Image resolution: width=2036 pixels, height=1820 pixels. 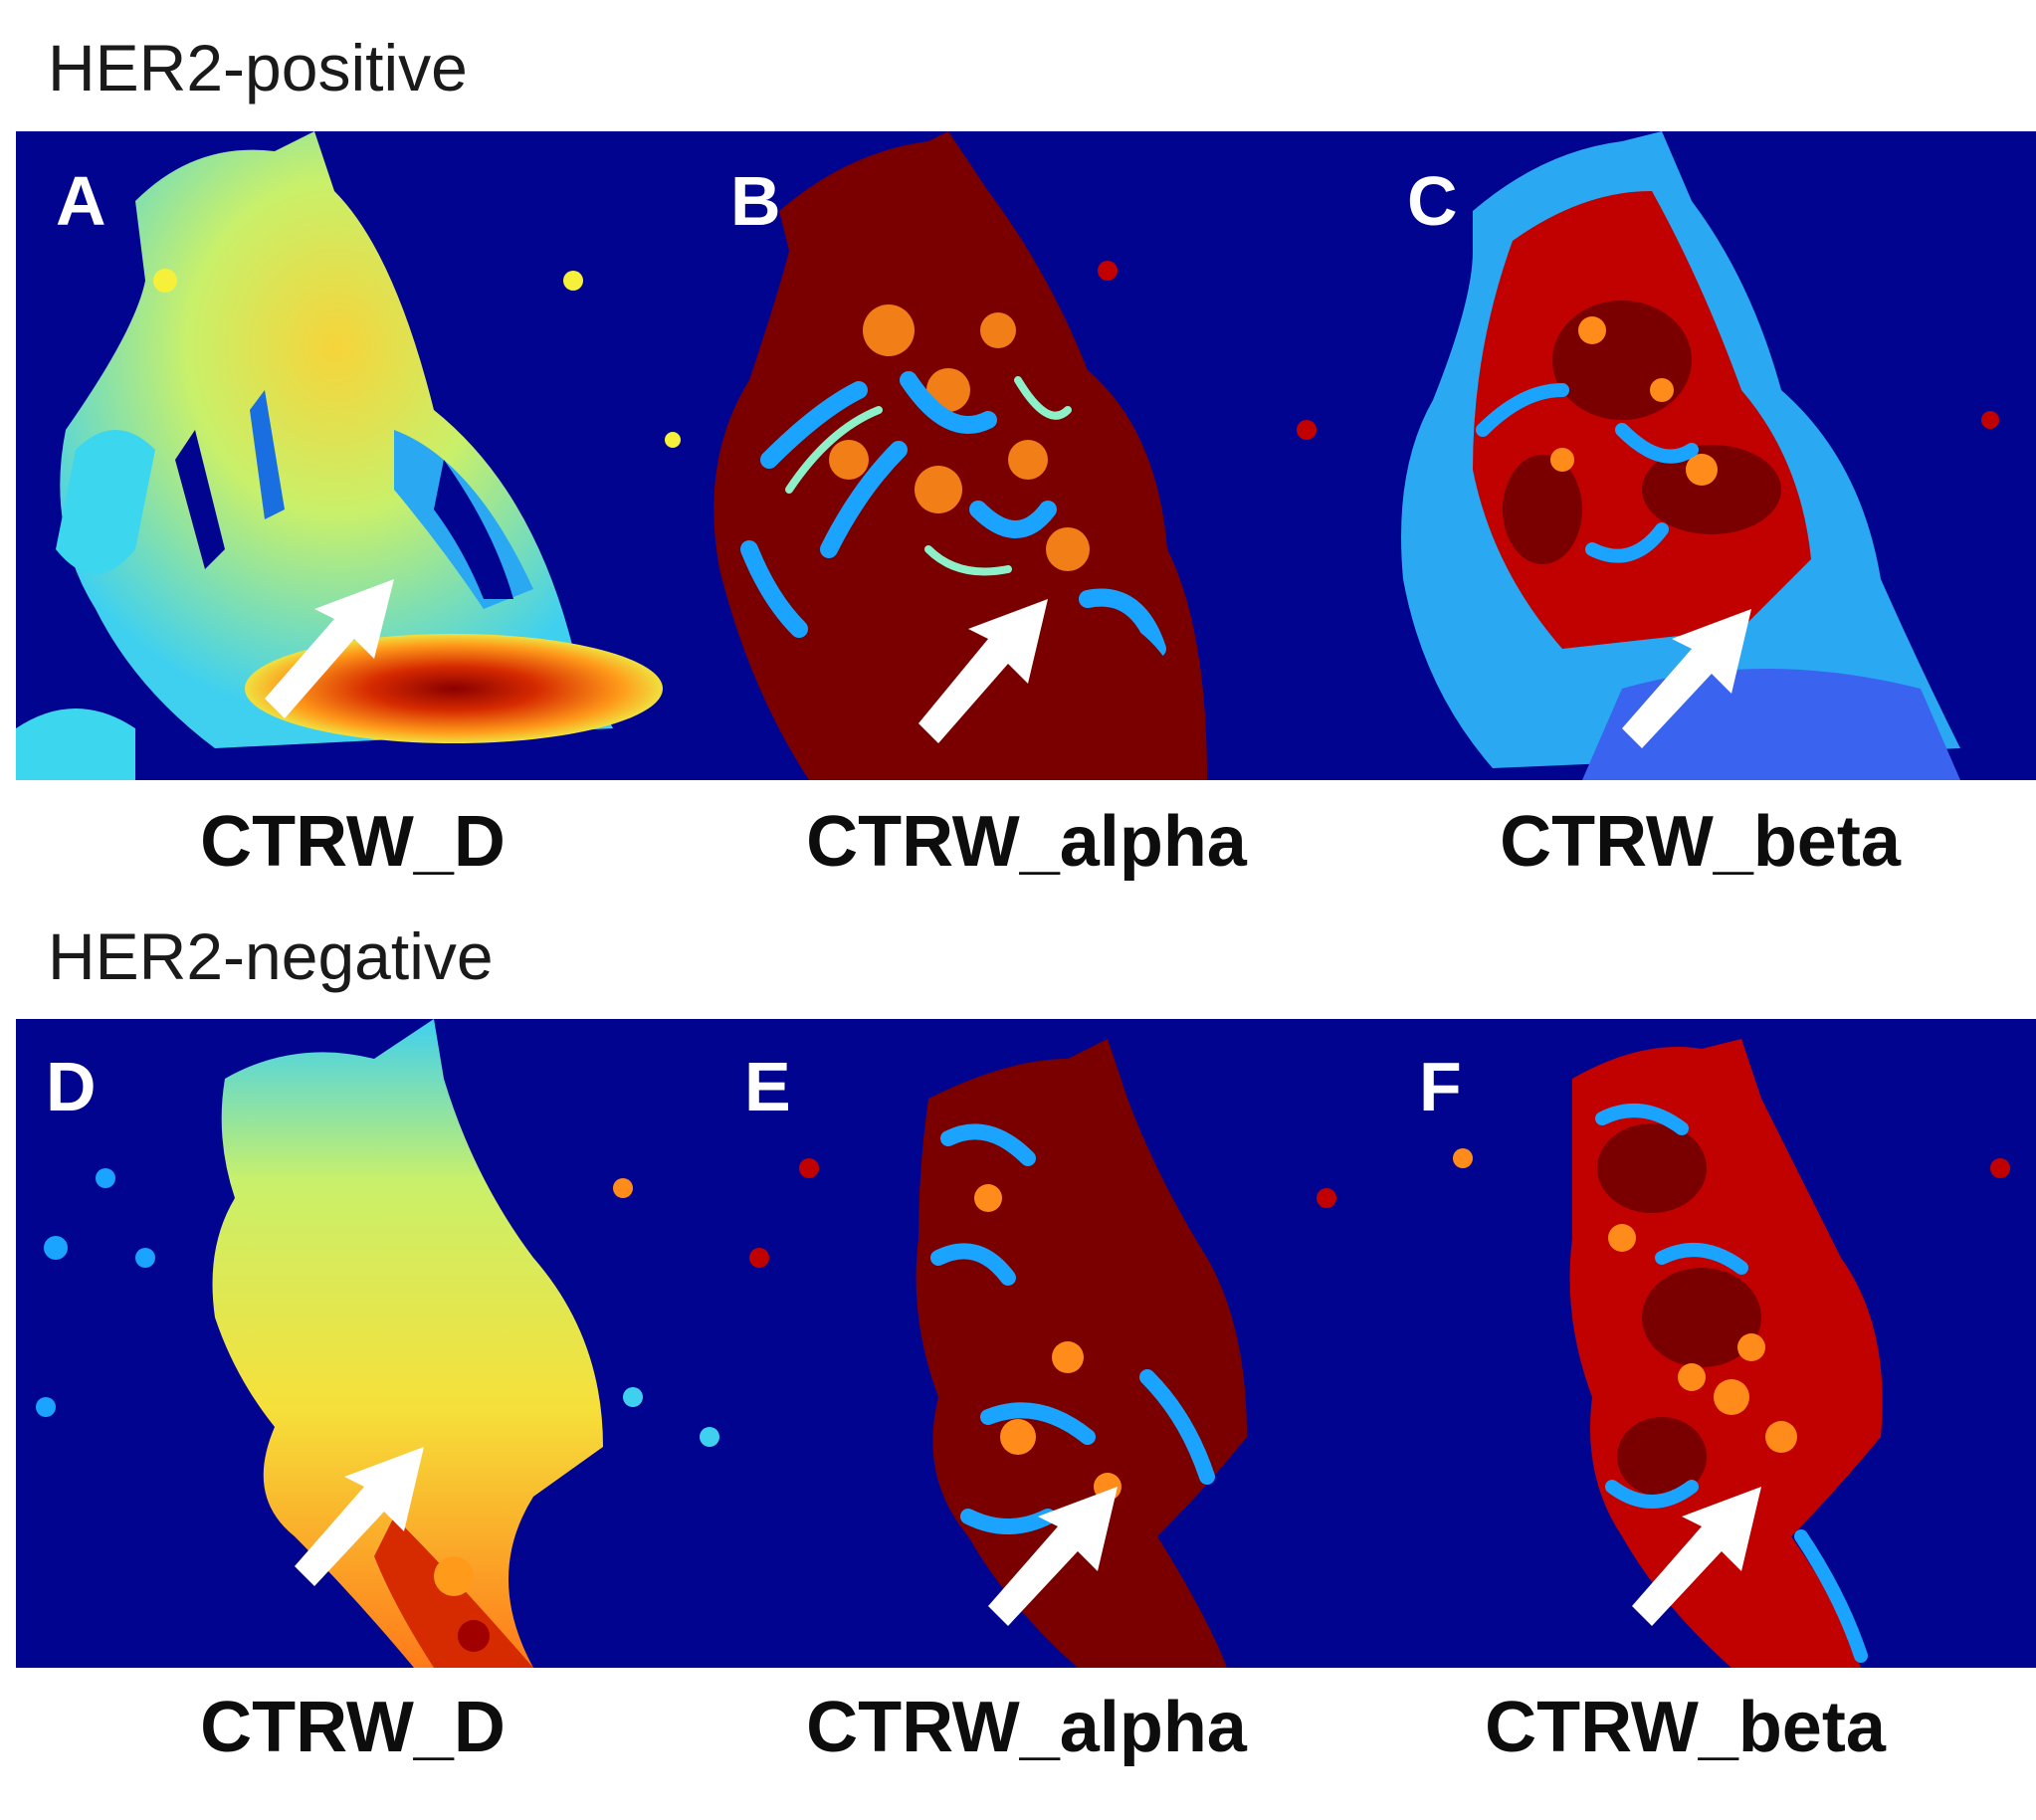 I want to click on panel-e-ctrw-alpha-image, so click(x=1027, y=1343).